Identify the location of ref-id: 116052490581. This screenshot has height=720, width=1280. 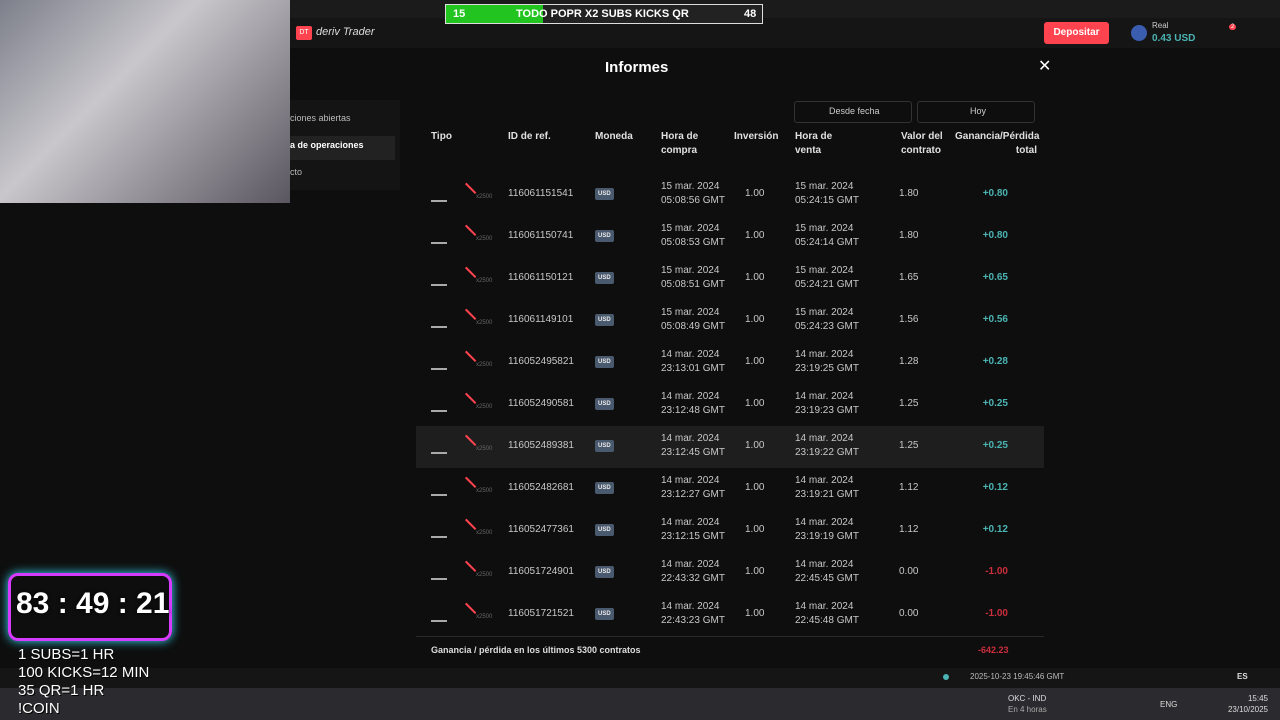
(541, 403).